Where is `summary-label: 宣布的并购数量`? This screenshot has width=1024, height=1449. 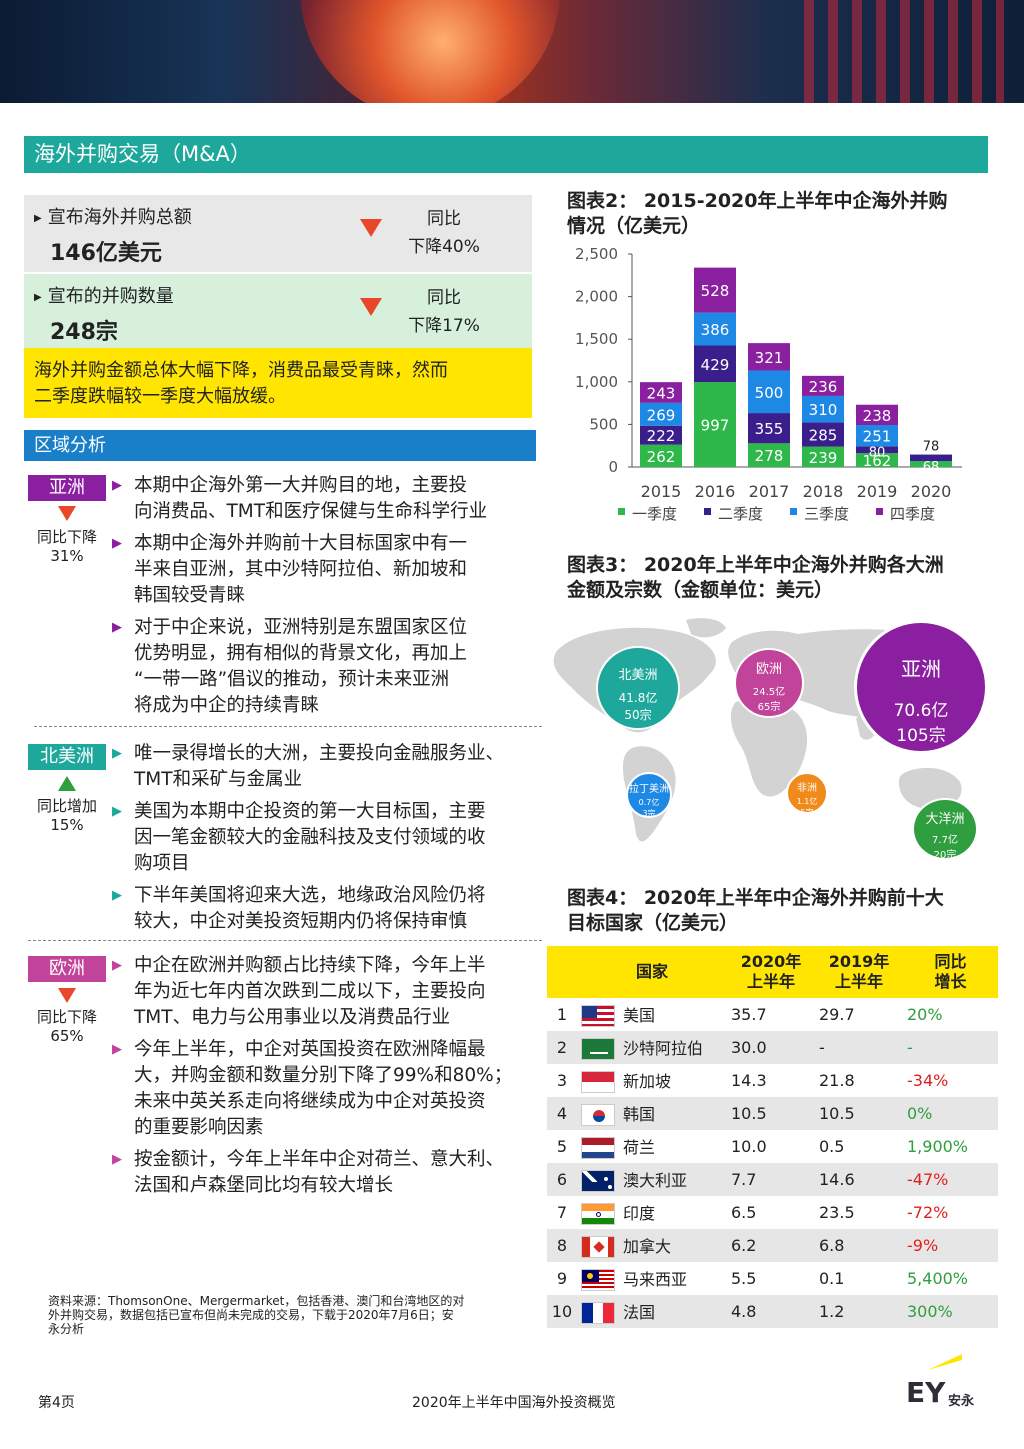
summary-label: 宣布的并购数量 is located at coordinates (110, 296).